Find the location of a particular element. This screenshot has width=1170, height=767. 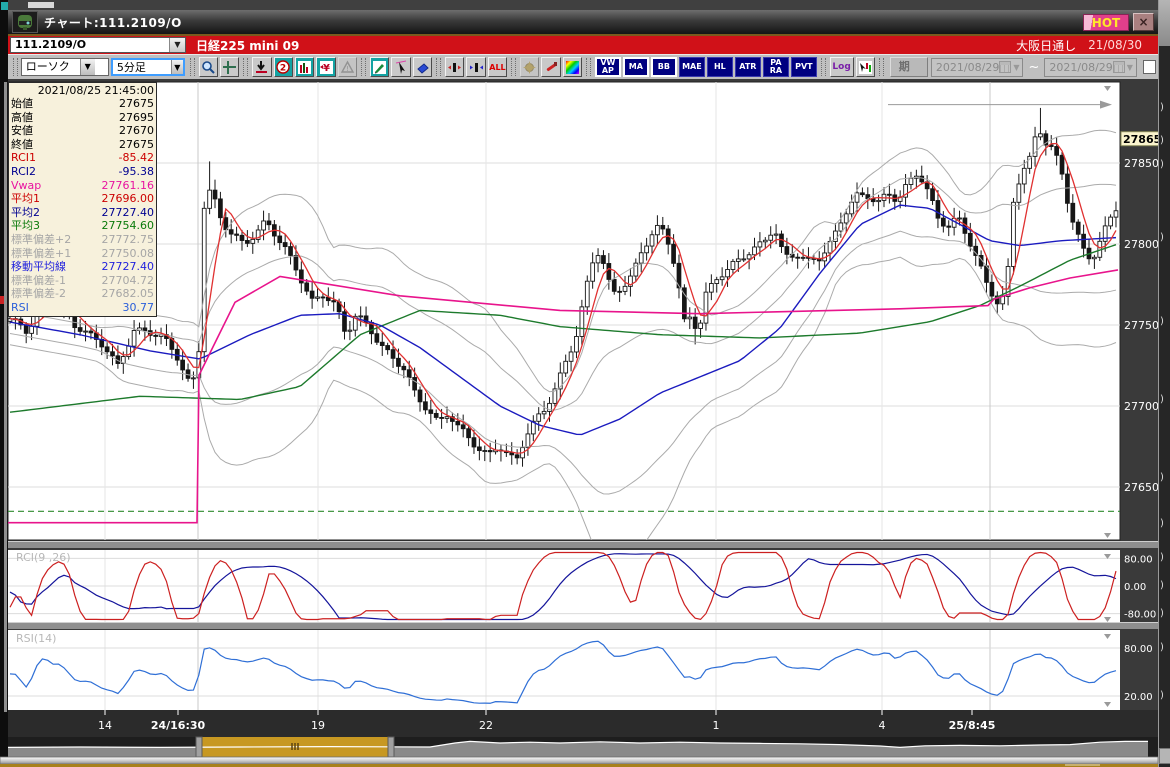

tools-icon is located at coordinates (551, 67).